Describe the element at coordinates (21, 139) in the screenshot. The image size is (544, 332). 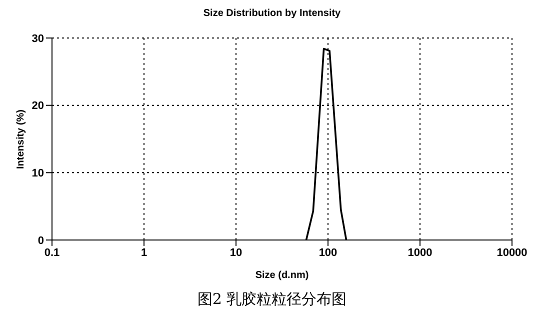
I see `y-axis-title: Intensity (%)` at that location.